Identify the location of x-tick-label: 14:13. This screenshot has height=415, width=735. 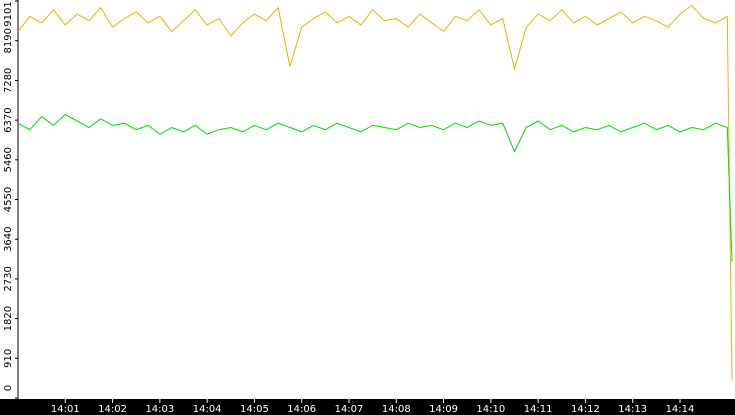
(632, 409).